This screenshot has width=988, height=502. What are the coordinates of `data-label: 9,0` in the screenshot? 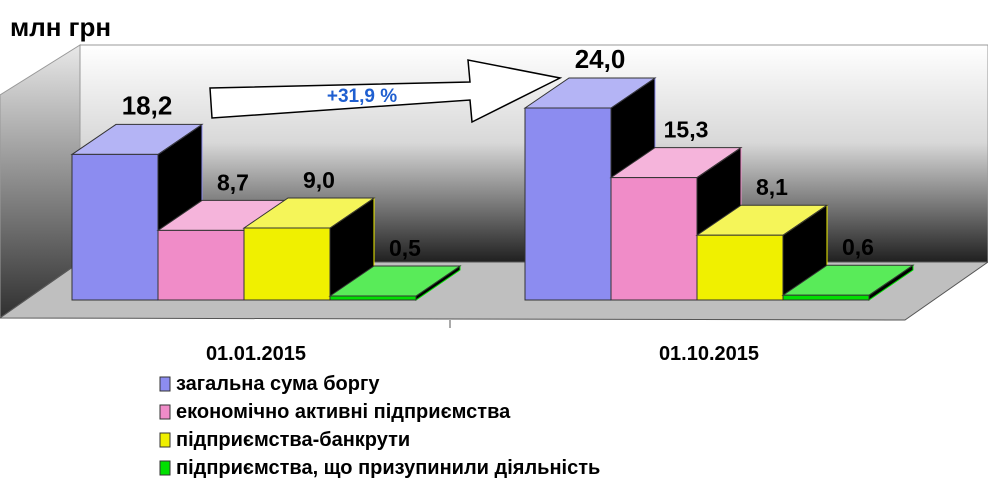 It's located at (319, 180).